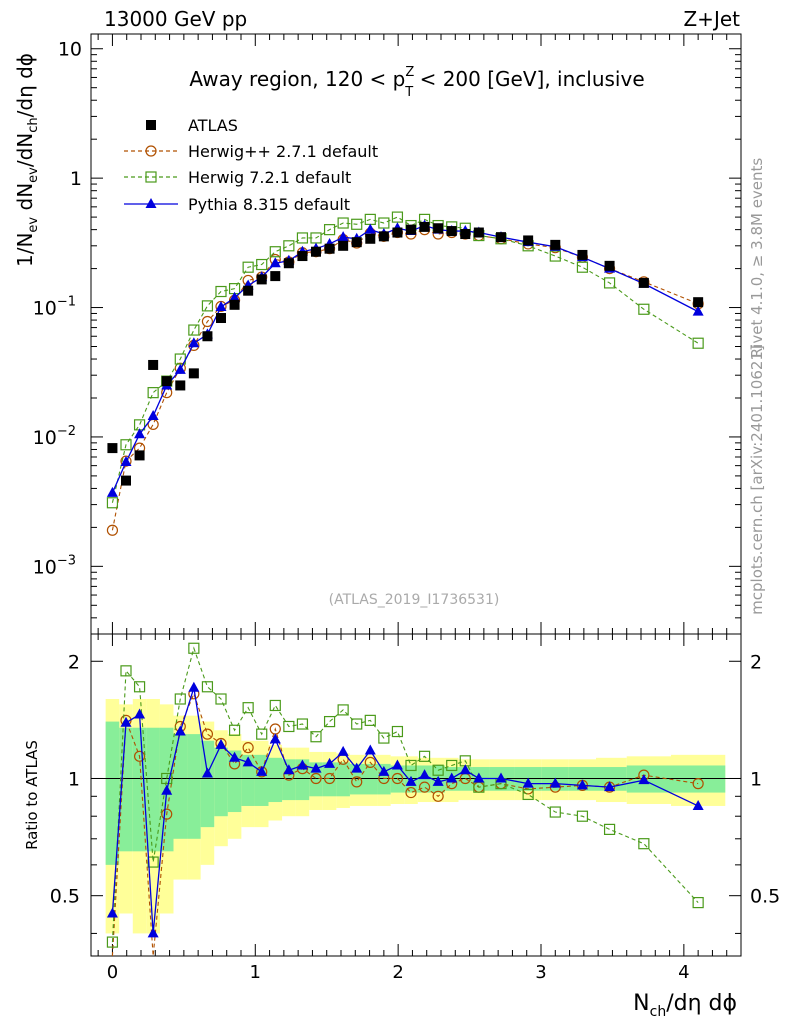  I want to click on header-left: 13000 GeV pp, so click(175, 19).